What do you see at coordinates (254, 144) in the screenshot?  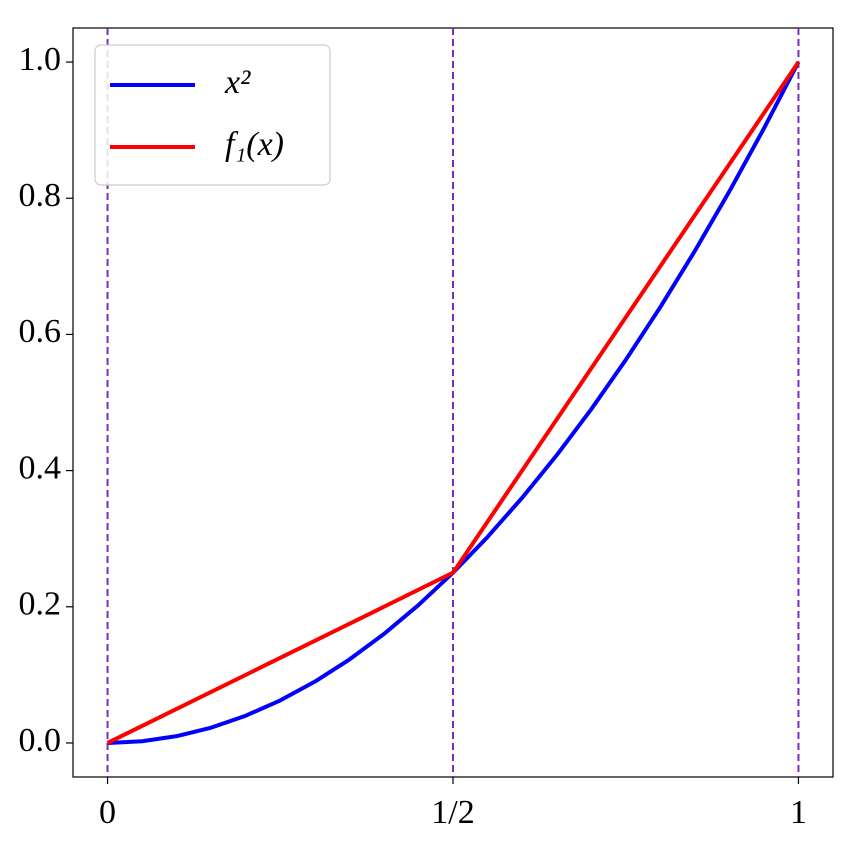 I see `legend-label: f₁(x)` at bounding box center [254, 144].